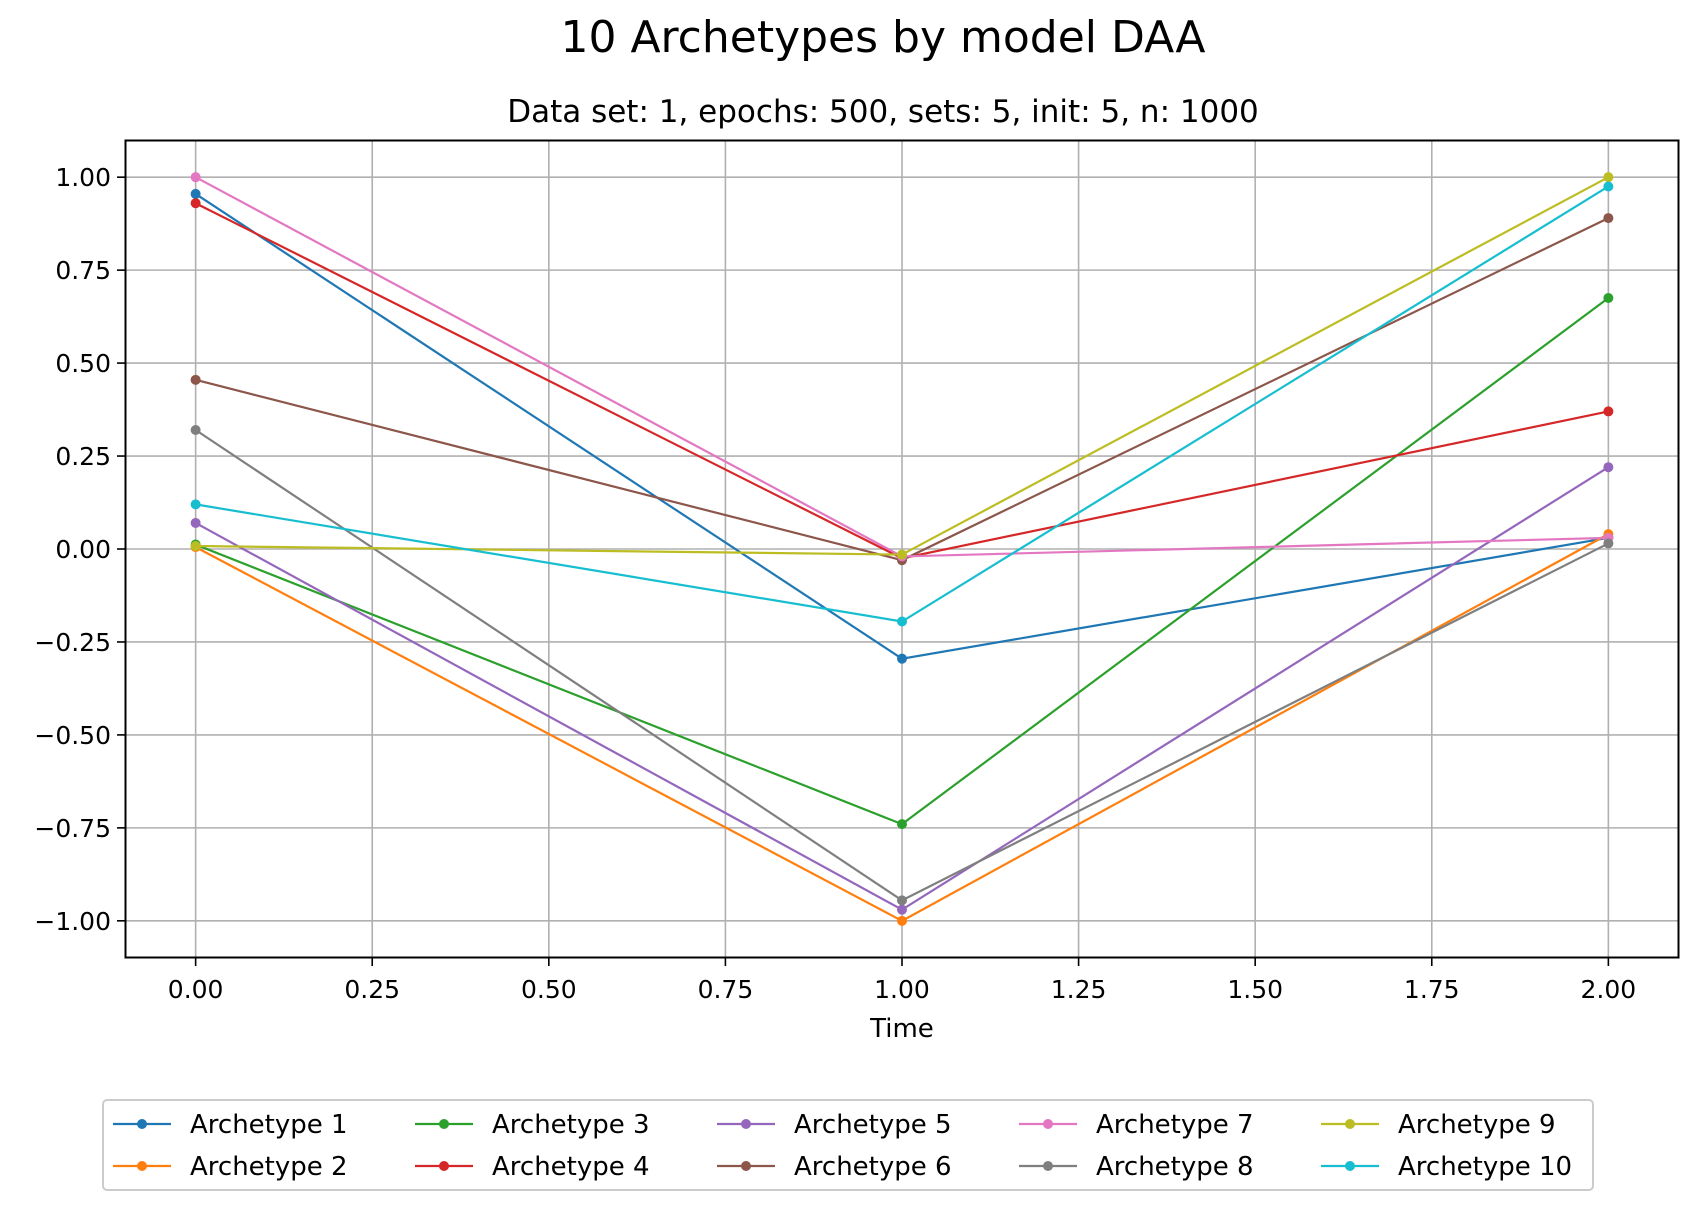  I want to click on legend-item: Archetype 7, so click(1136, 1125).